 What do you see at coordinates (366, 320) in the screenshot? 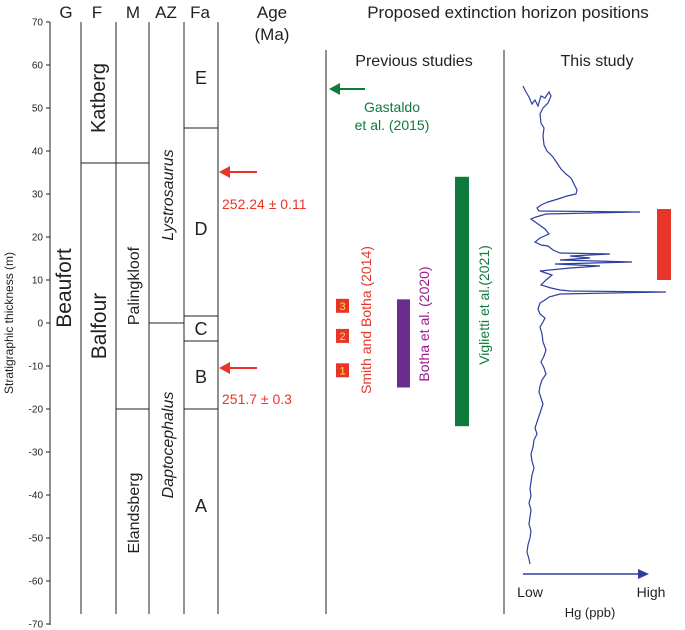
I see `smith-botha-label: Smith and Botha (2014)` at bounding box center [366, 320].